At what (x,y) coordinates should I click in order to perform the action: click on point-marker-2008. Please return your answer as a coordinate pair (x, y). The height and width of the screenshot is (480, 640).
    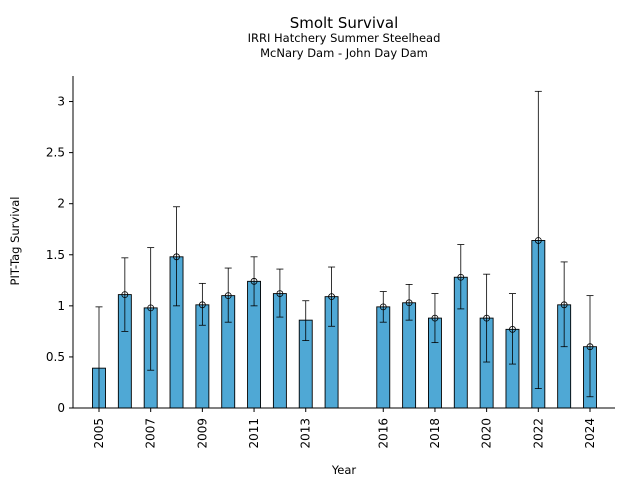
    Looking at the image, I should click on (176, 257).